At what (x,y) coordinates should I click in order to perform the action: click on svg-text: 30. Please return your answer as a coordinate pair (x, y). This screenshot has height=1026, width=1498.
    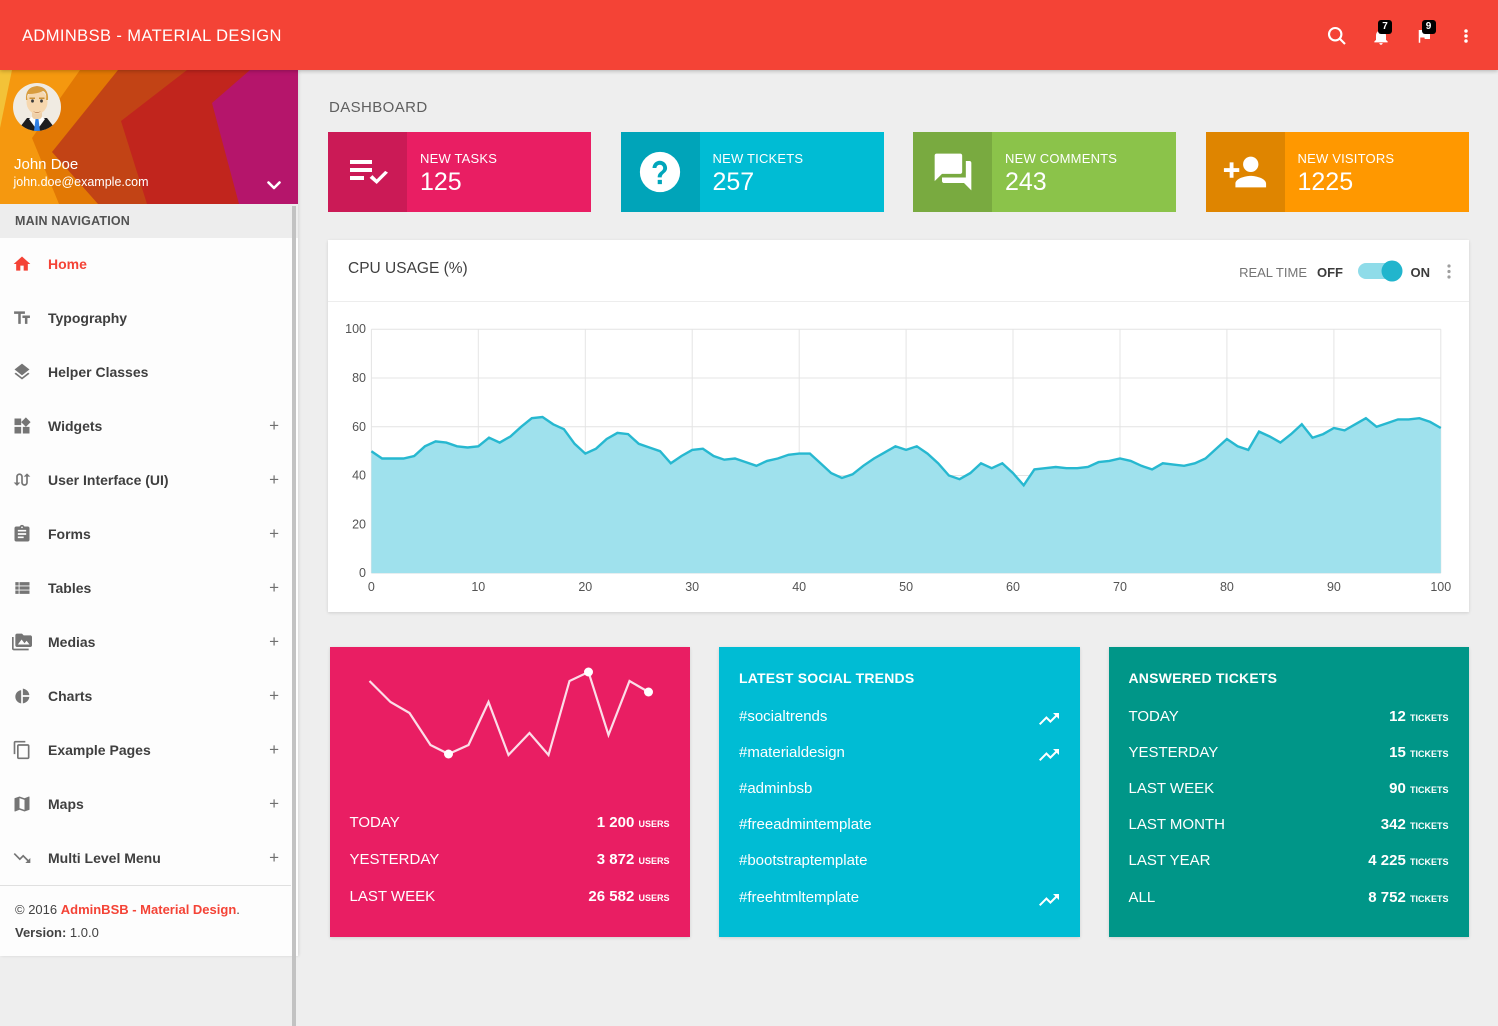
    Looking at the image, I should click on (692, 587).